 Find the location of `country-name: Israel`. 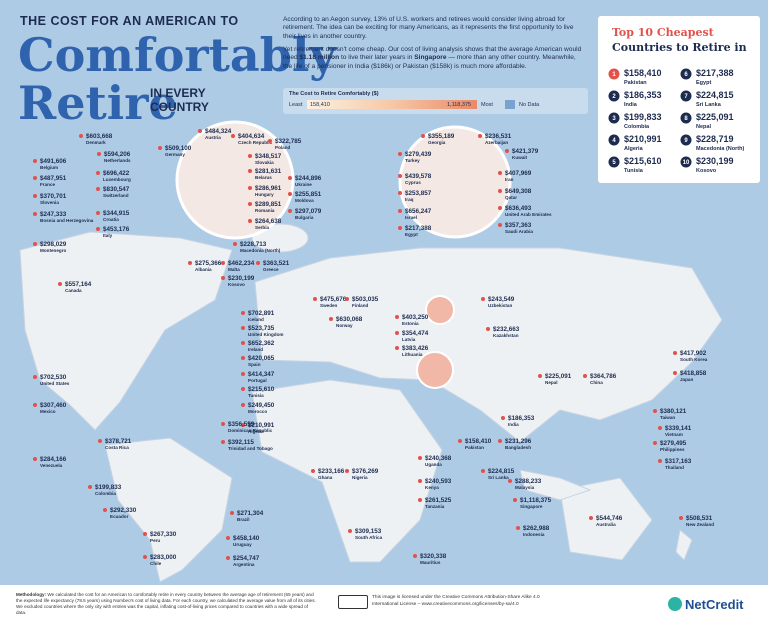

country-name: Israel is located at coordinates (411, 217).